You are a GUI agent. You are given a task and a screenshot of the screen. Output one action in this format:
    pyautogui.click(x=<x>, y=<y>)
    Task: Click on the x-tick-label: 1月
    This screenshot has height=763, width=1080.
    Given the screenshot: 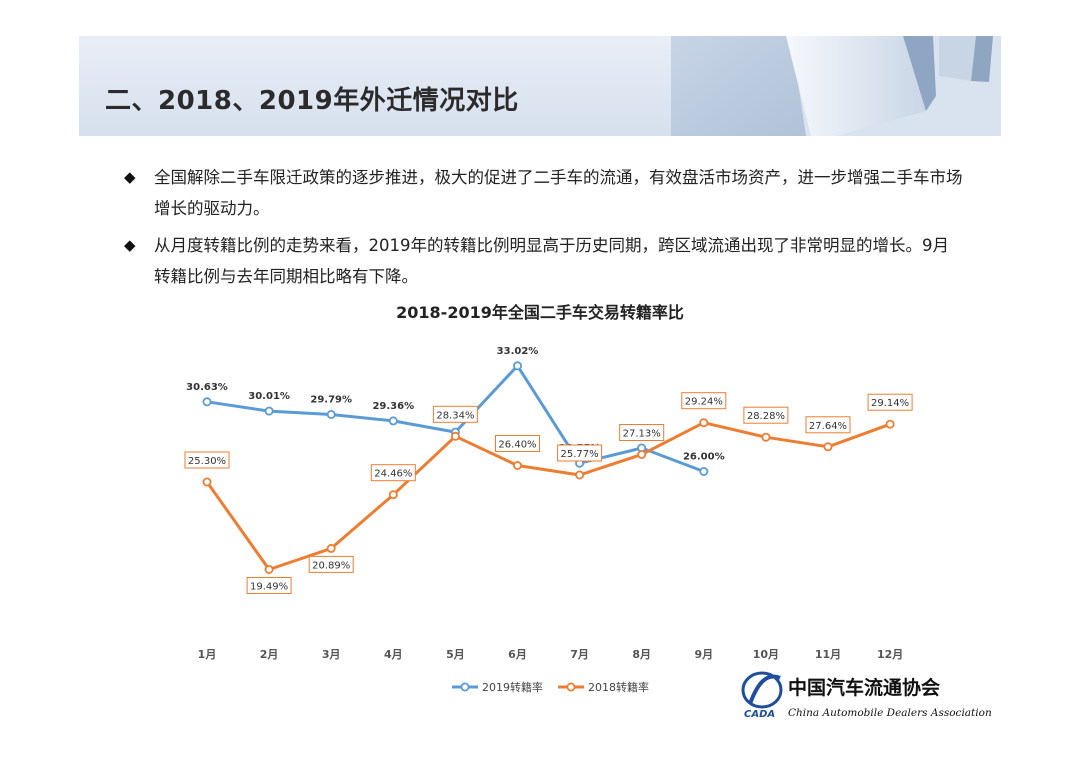 What is the action you would take?
    pyautogui.click(x=207, y=654)
    